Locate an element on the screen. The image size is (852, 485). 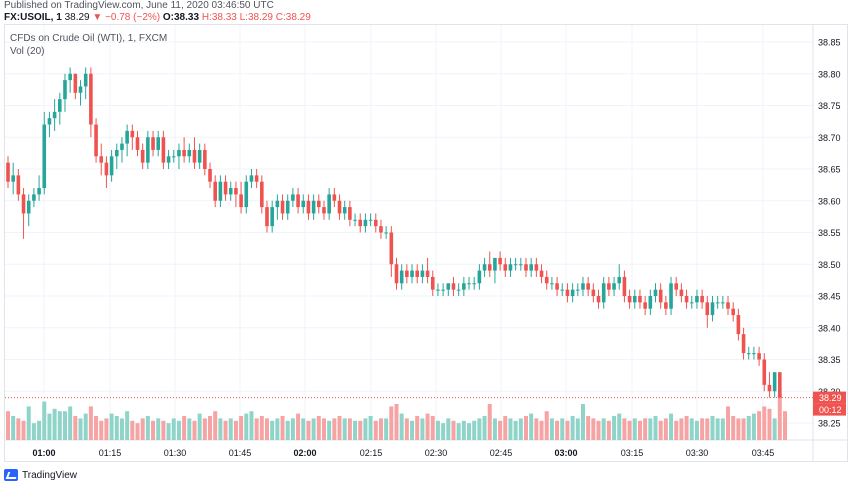
x-tick-label: 01:45 is located at coordinates (240, 453).